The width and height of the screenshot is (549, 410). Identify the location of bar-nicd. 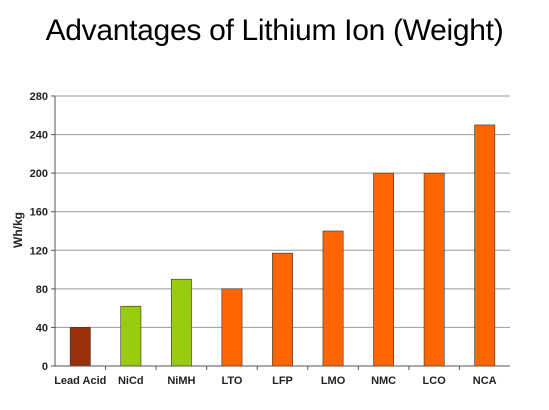
(131, 336).